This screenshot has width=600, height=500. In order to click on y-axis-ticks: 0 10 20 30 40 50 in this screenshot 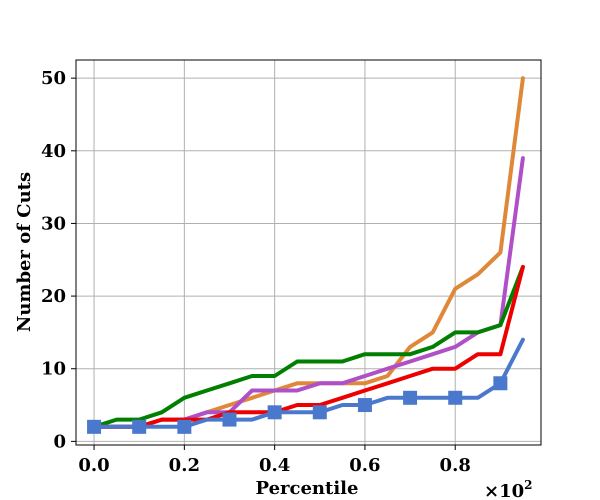, I will do `click(58, 260)`.